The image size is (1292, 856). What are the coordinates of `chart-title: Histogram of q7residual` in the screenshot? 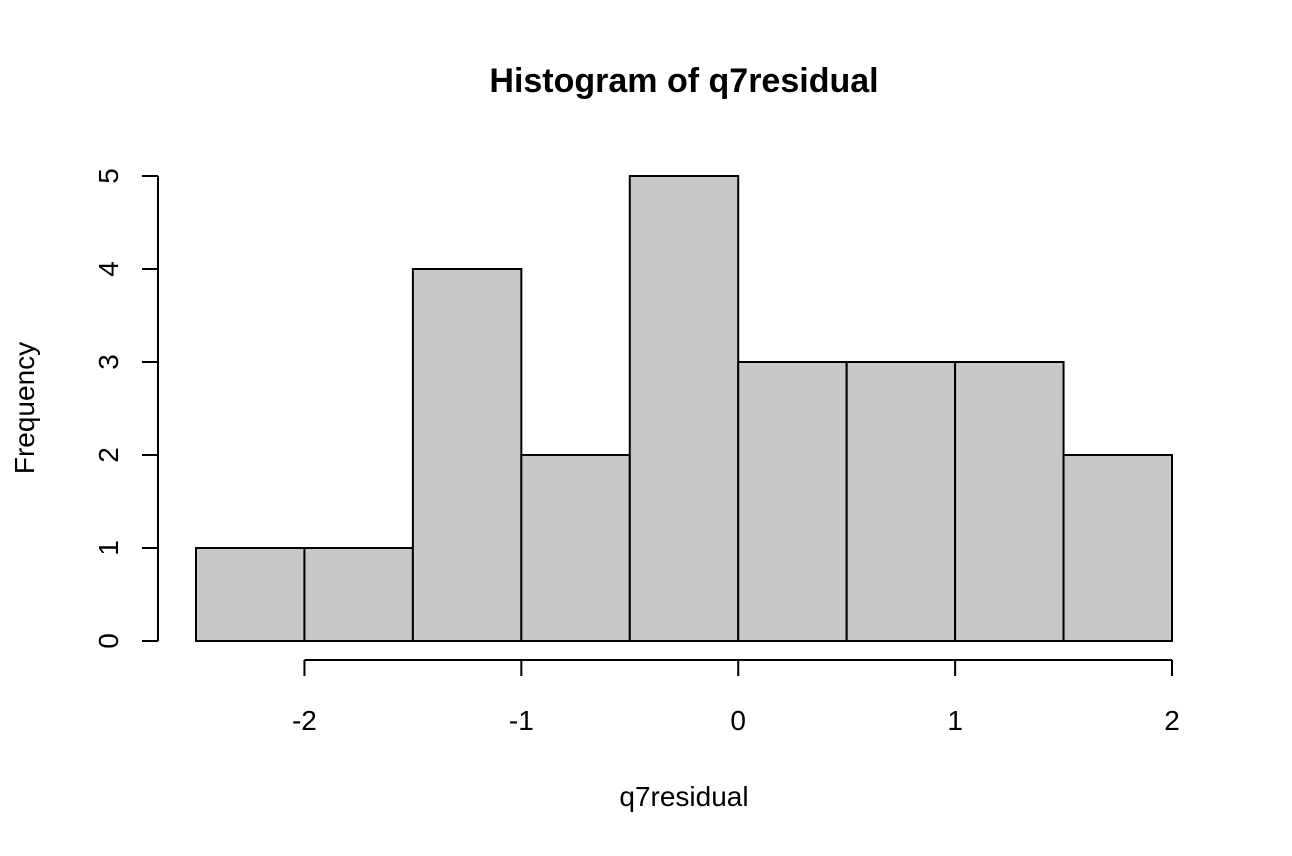 It's located at (683, 81).